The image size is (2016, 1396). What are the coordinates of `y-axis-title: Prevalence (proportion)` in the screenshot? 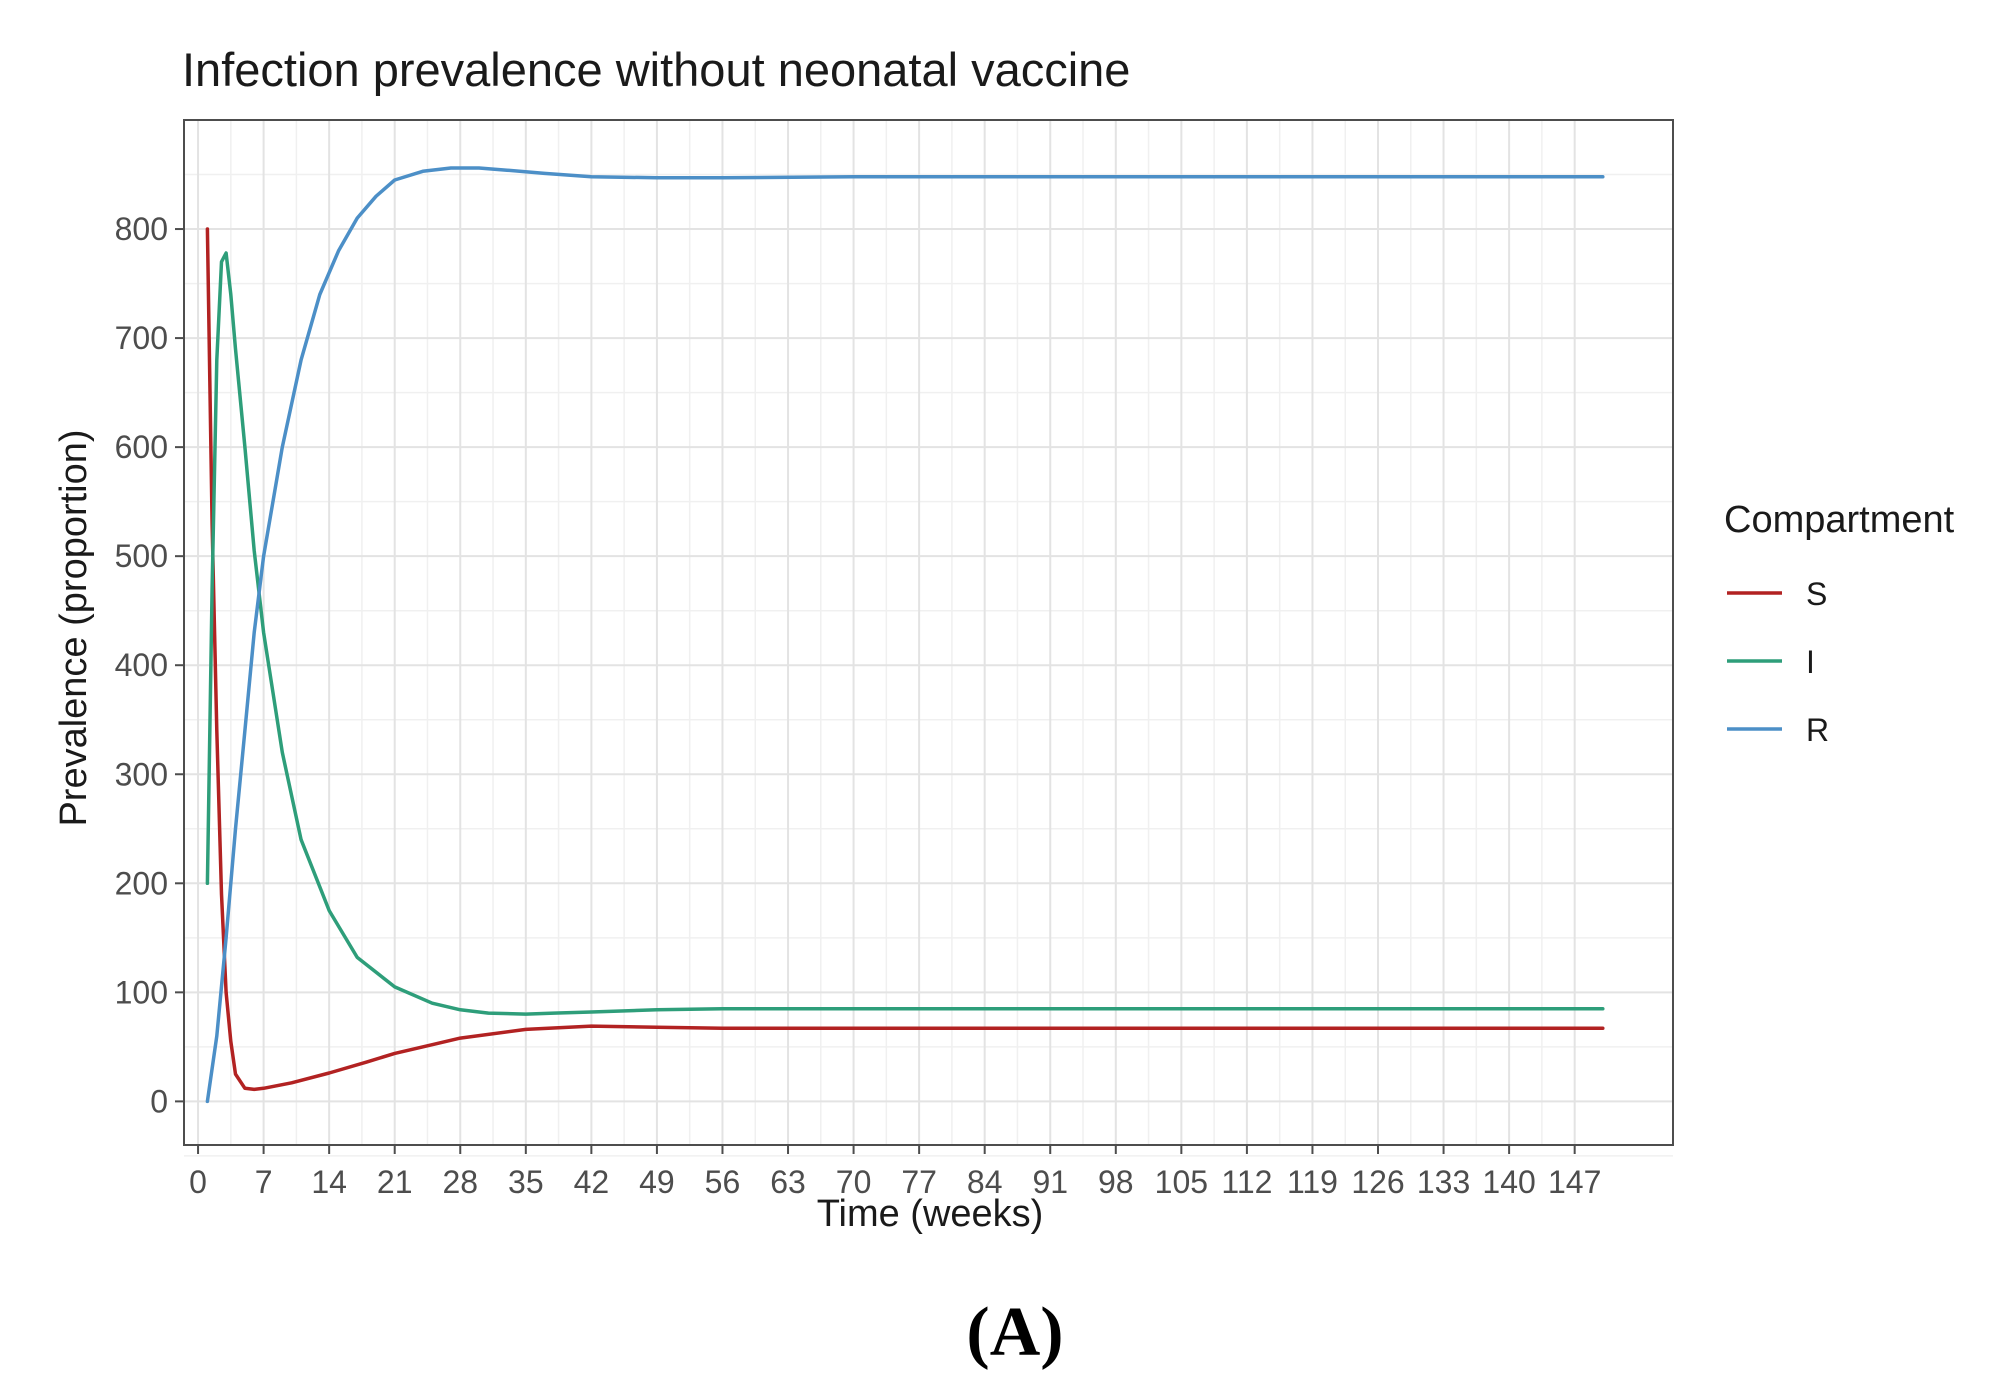 It's located at (74, 627).